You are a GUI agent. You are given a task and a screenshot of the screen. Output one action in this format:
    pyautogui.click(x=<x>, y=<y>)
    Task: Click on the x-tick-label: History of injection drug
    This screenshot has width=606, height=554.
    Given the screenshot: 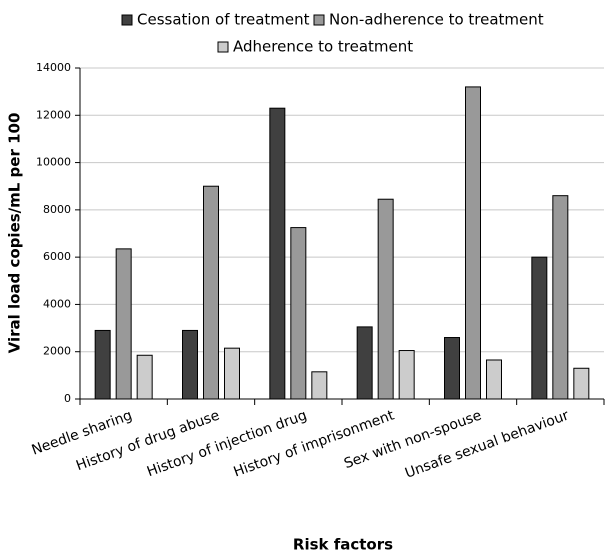 What is the action you would take?
    pyautogui.click(x=227, y=443)
    